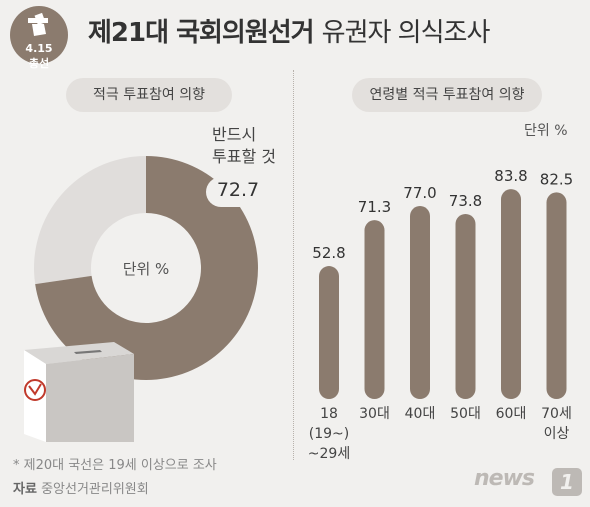 The width and height of the screenshot is (590, 507). I want to click on donut-unit: 단위 %, so click(146, 269).